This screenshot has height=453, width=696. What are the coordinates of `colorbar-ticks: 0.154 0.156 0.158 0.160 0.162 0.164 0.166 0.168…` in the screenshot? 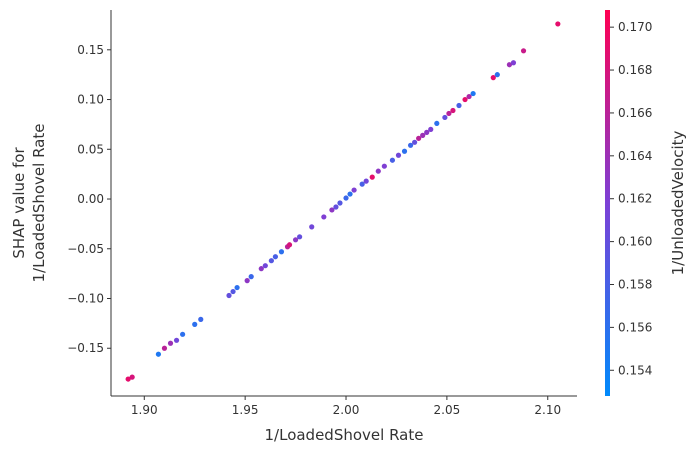 It's located at (631, 198).